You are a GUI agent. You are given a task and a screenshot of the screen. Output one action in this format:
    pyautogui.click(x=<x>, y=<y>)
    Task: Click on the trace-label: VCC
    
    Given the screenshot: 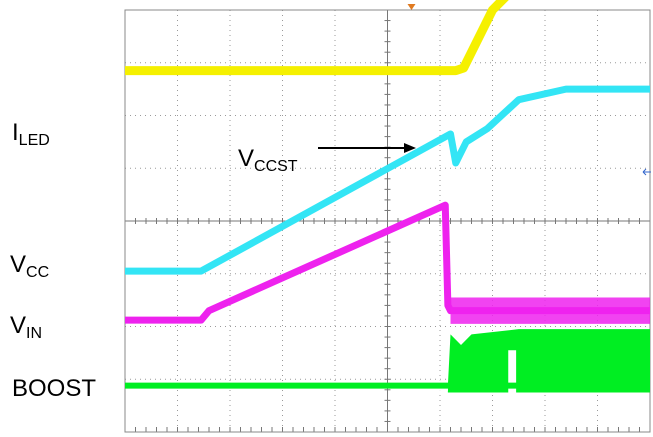 What is the action you would take?
    pyautogui.click(x=29, y=266)
    